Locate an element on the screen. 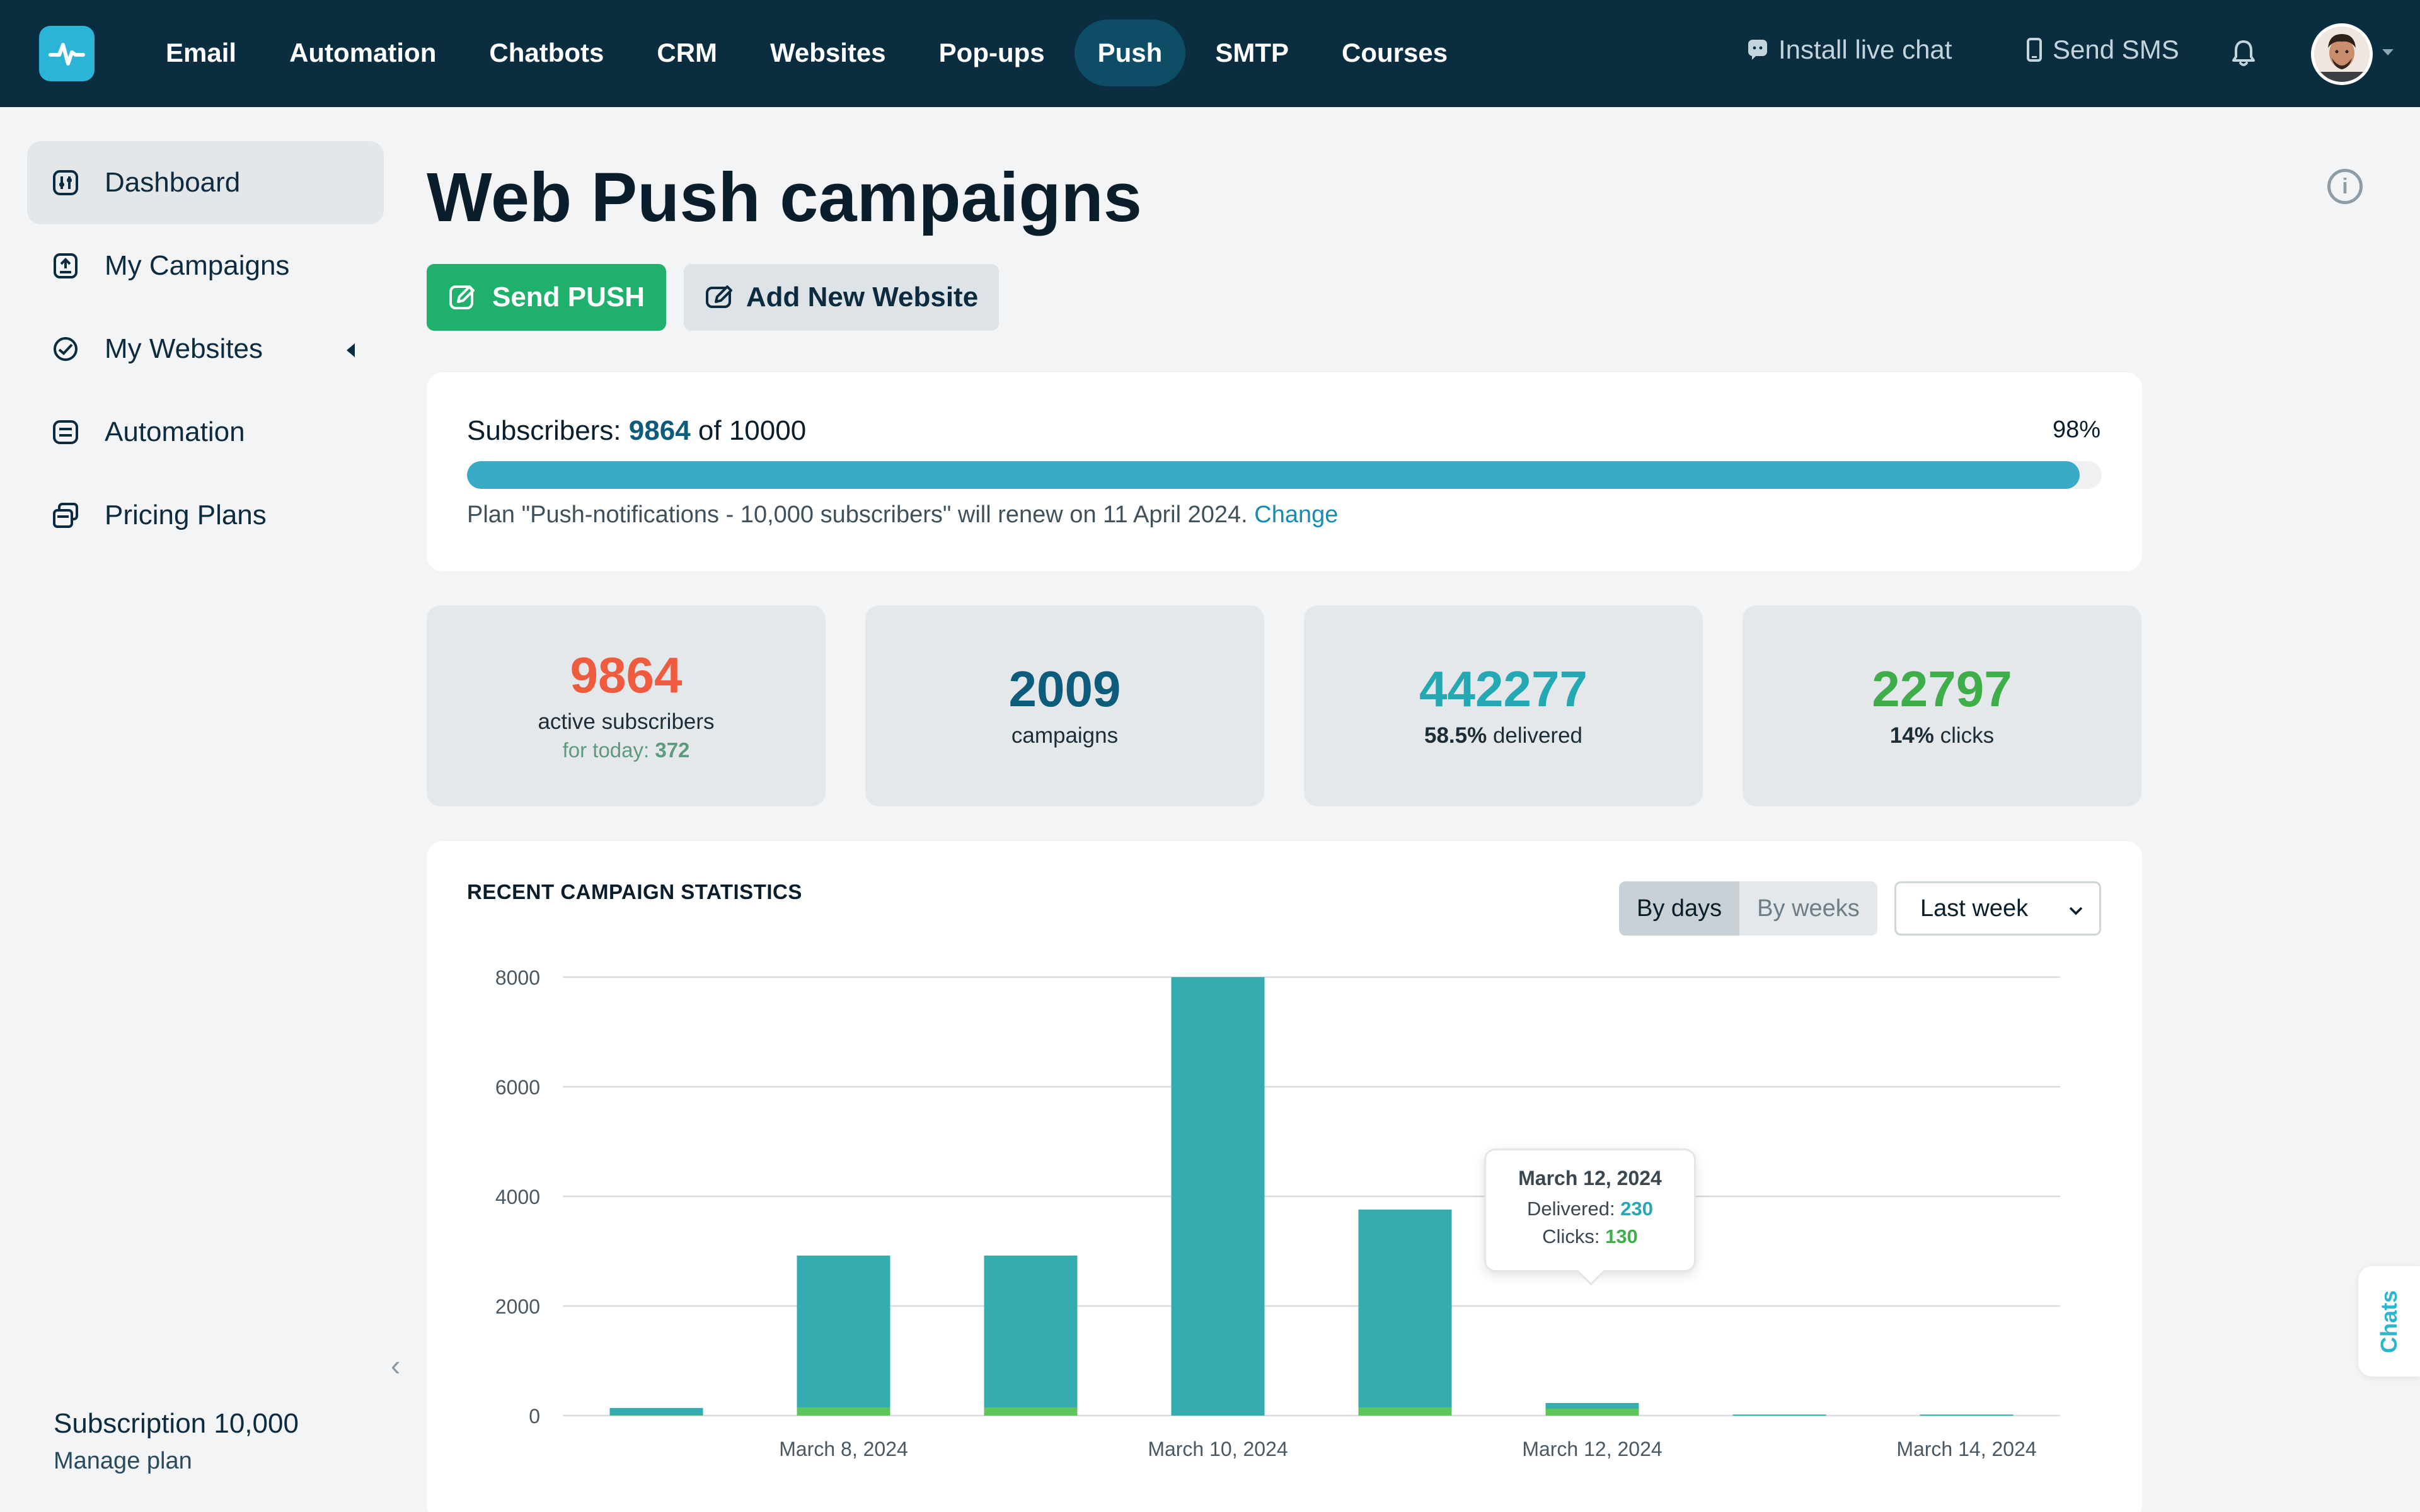 The width and height of the screenshot is (2420, 1512). stat-delivered: 442277 58.5% delivered is located at coordinates (1504, 705).